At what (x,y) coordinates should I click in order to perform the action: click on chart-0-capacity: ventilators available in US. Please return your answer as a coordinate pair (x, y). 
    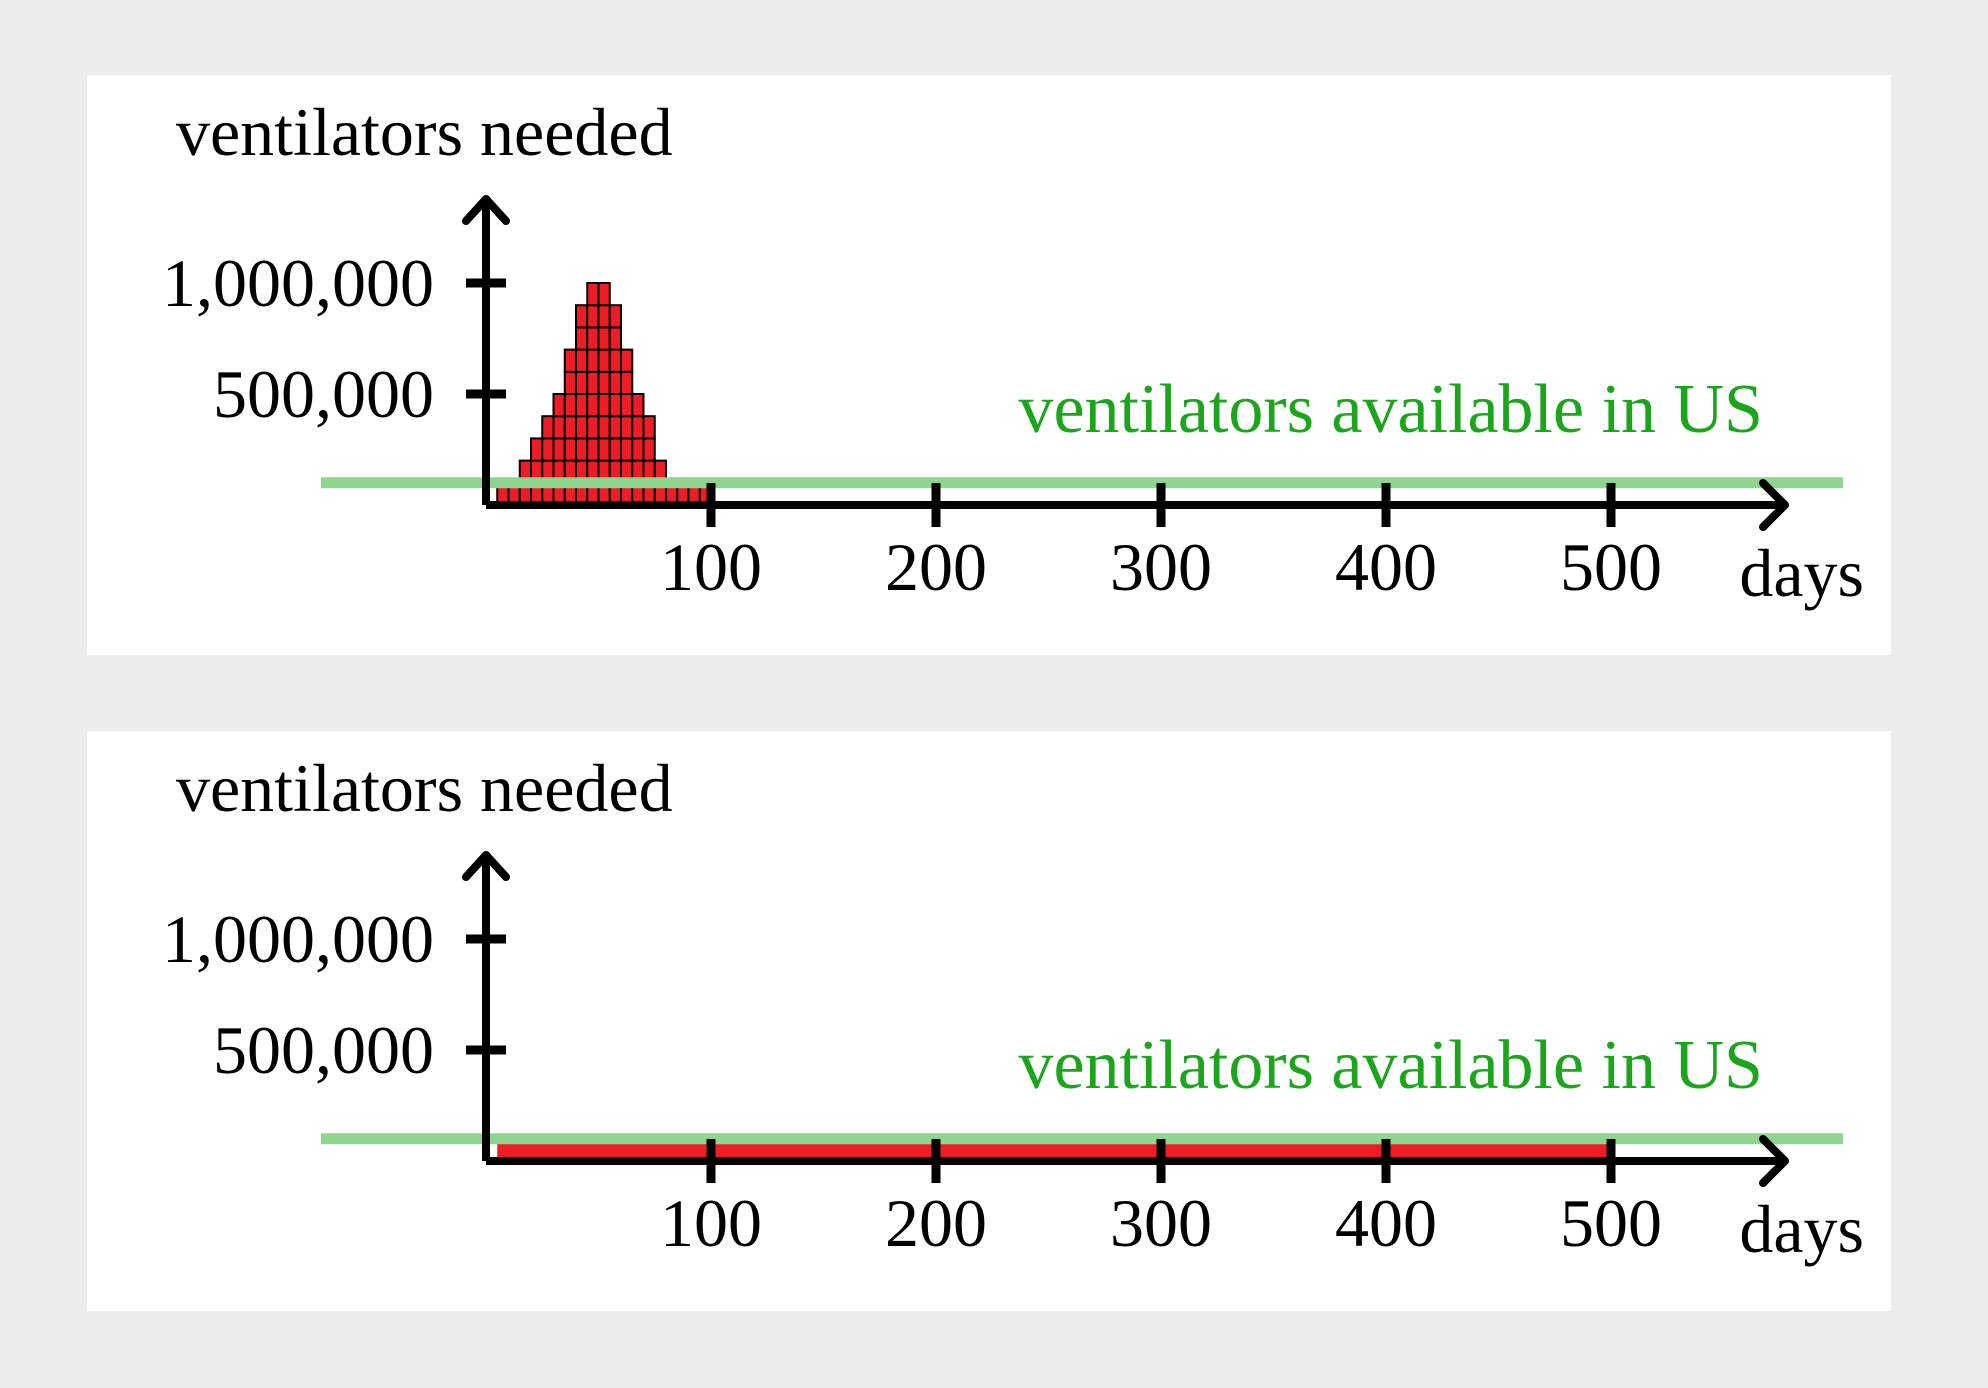
    Looking at the image, I should click on (1082, 430).